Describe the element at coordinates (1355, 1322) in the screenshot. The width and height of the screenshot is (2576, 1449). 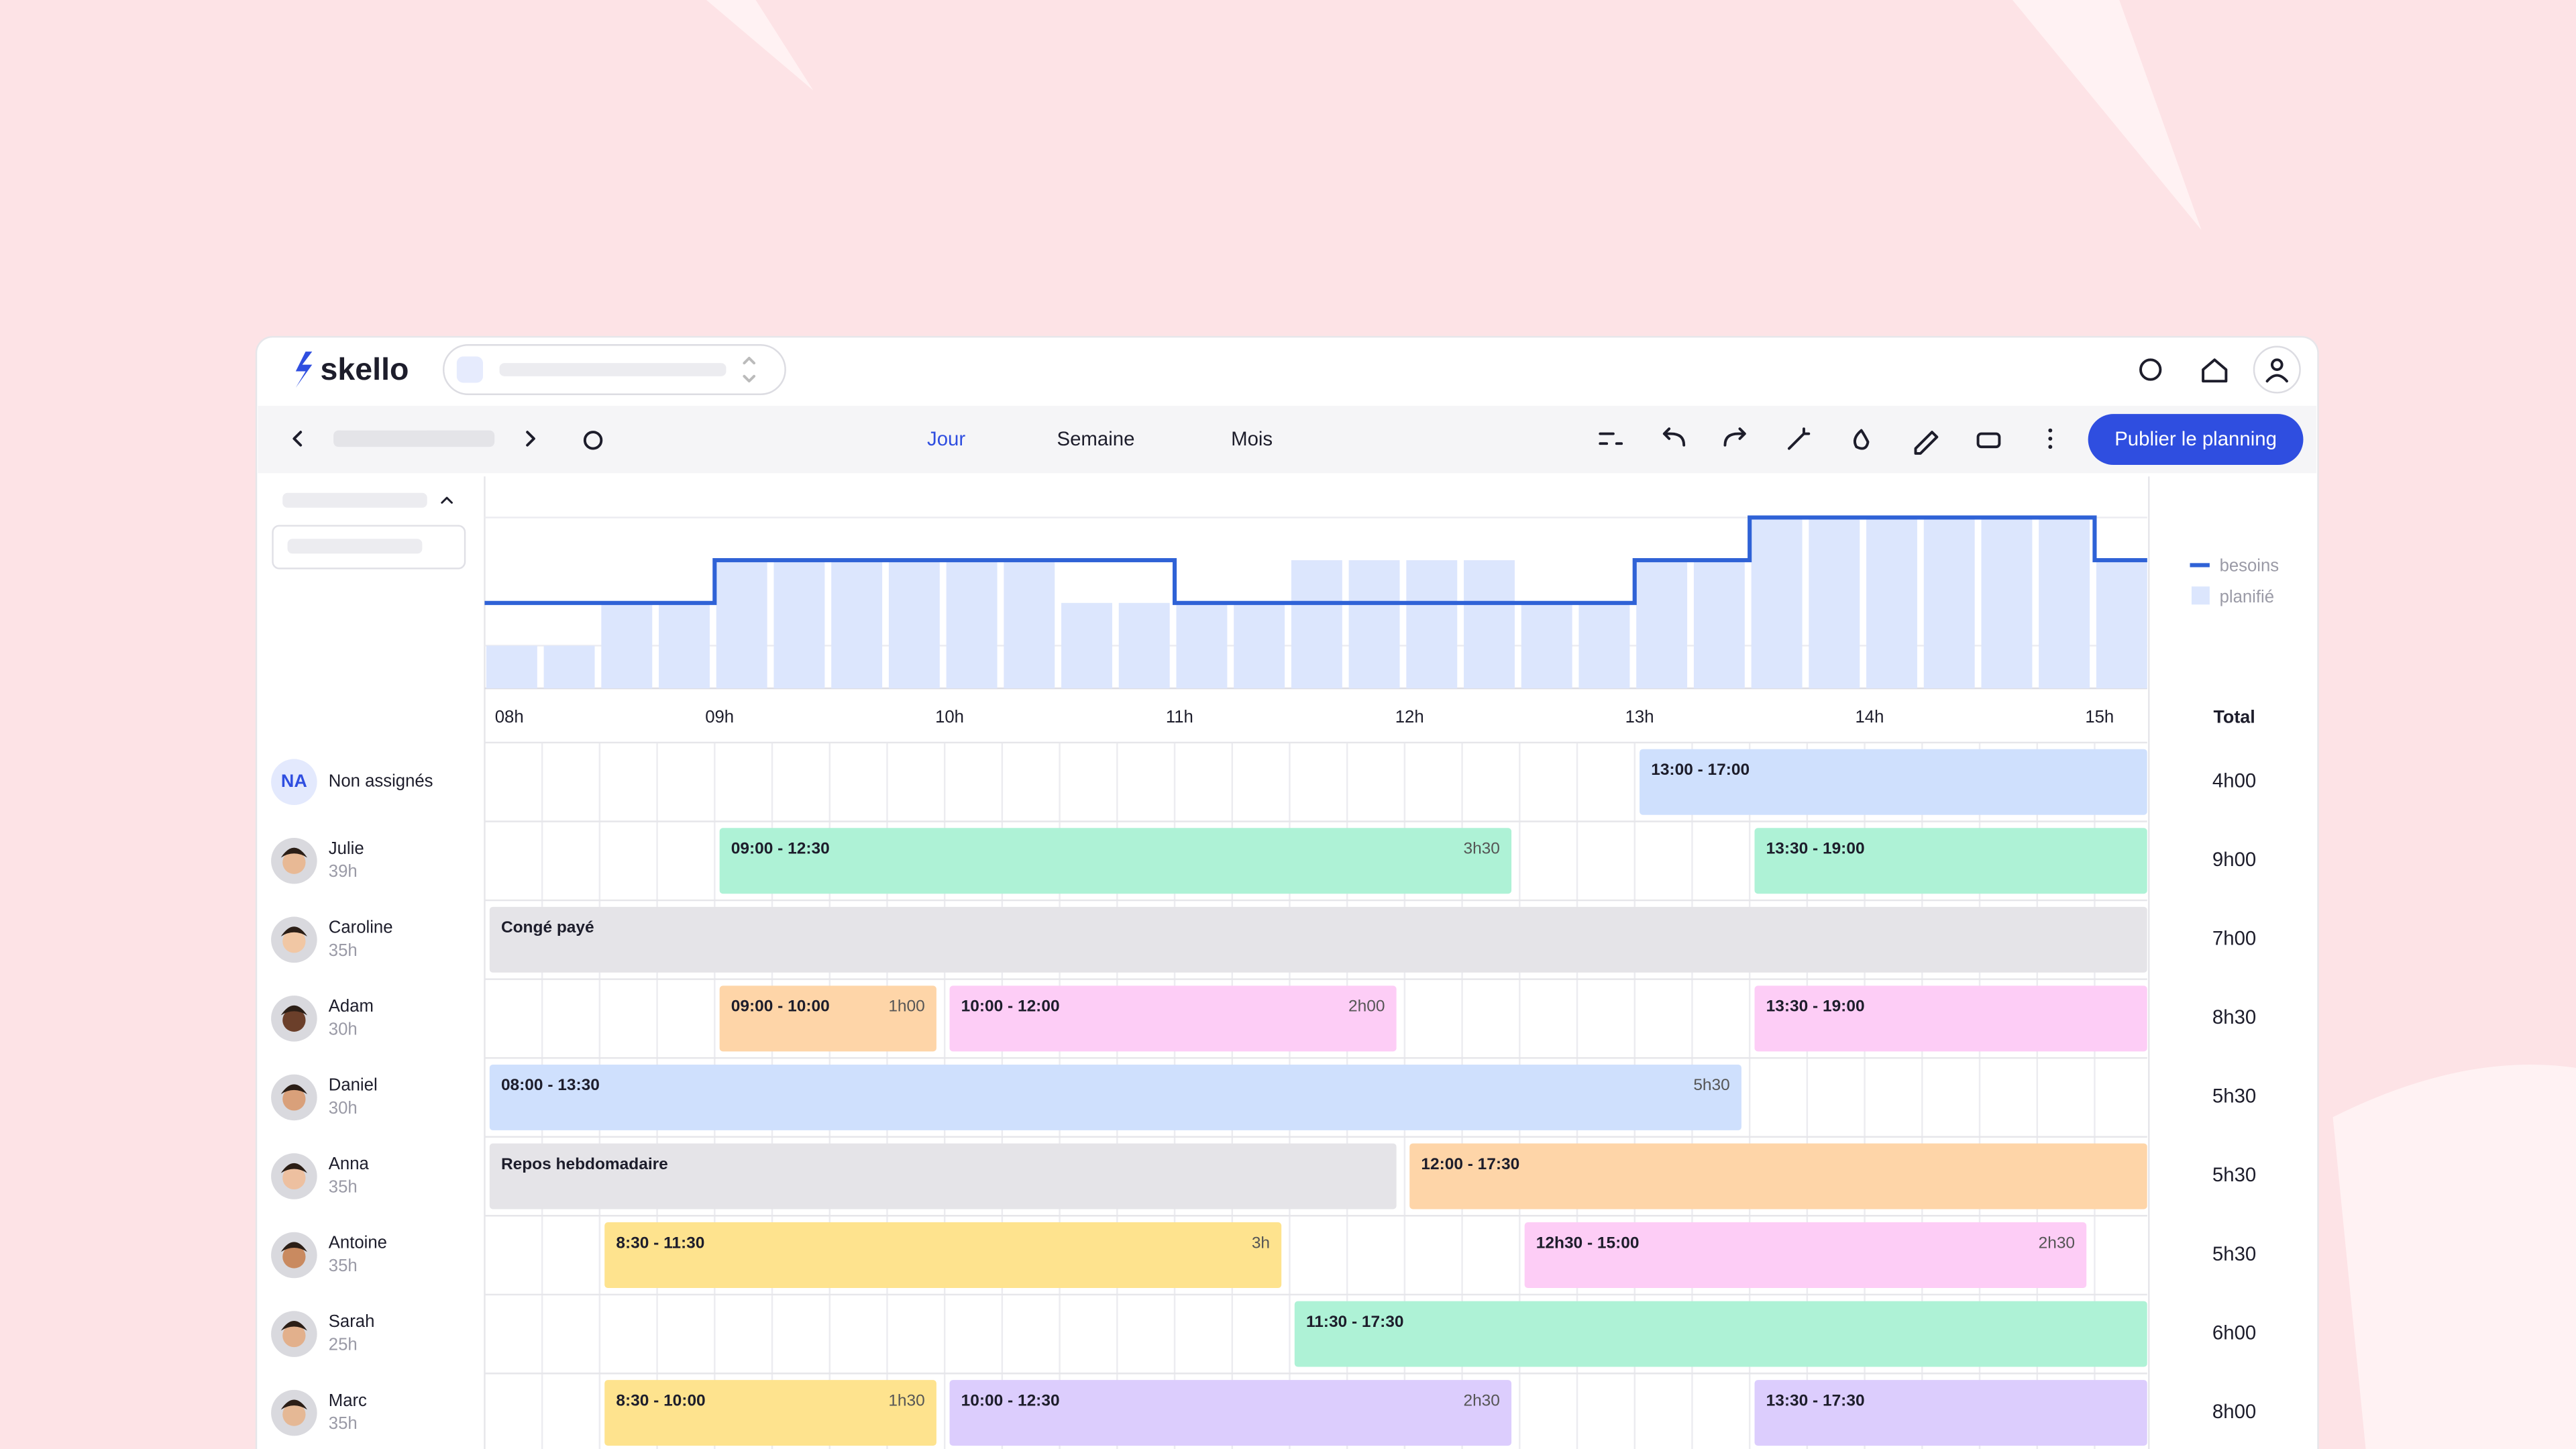
I see `shift-label: 11:30 - 17:30` at that location.